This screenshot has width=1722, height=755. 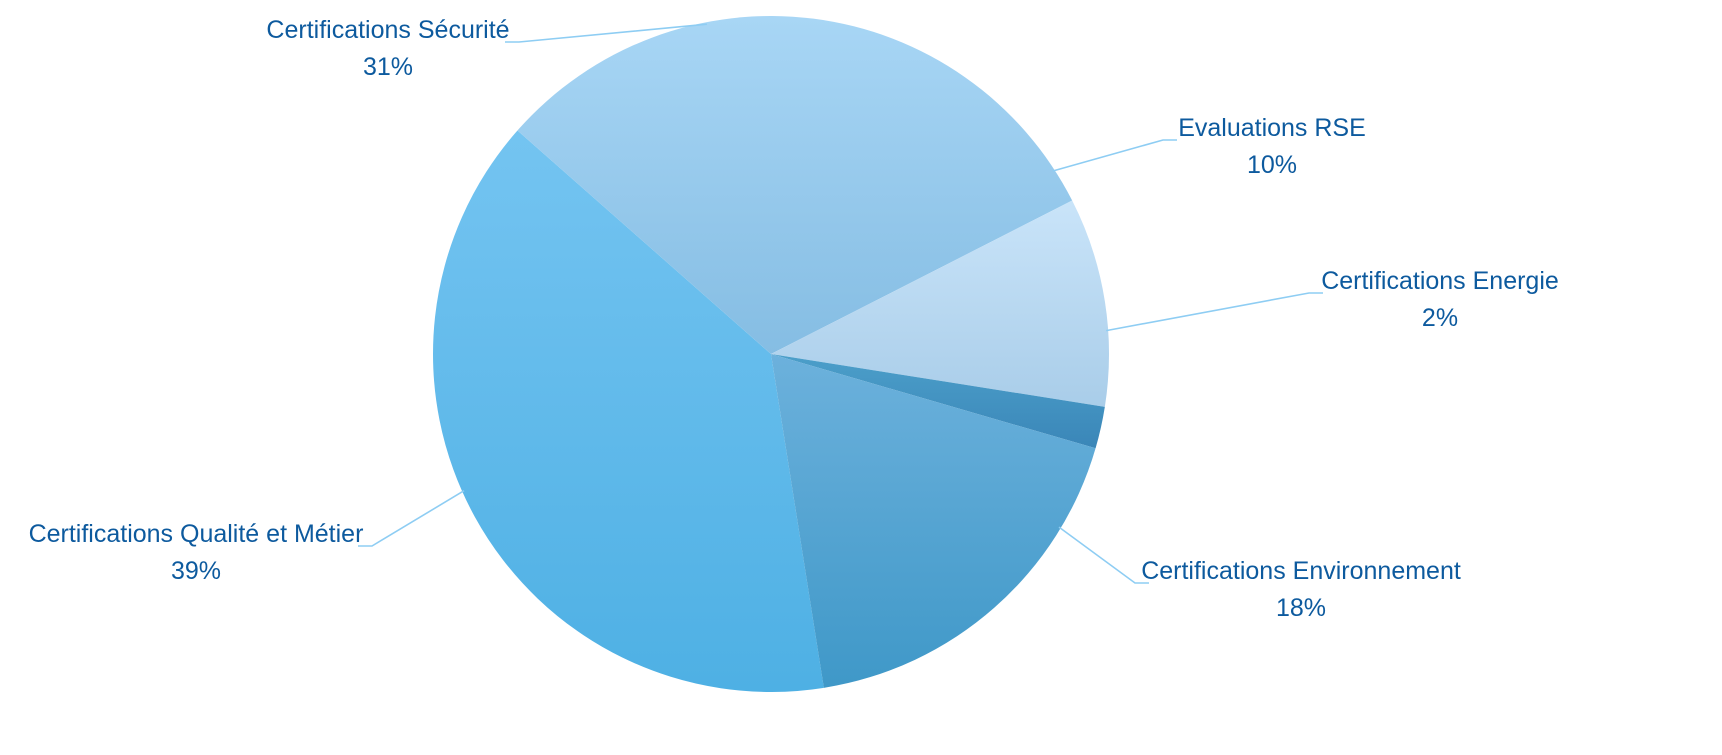 I want to click on slice-label-value-5: 18%, so click(x=1301, y=608).